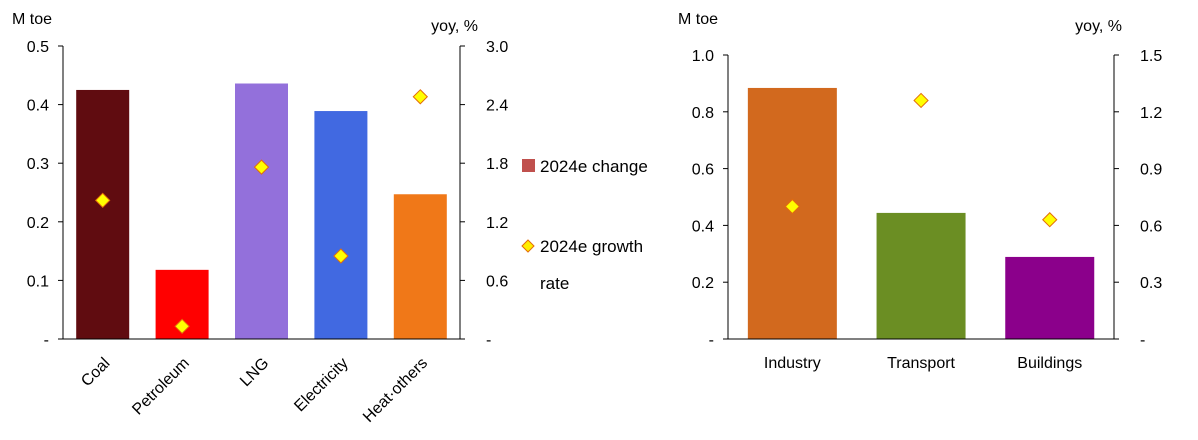  I want to click on chart-1-category-labels: Coal Petroleum LNG Electricity Heat·others, so click(254, 390).